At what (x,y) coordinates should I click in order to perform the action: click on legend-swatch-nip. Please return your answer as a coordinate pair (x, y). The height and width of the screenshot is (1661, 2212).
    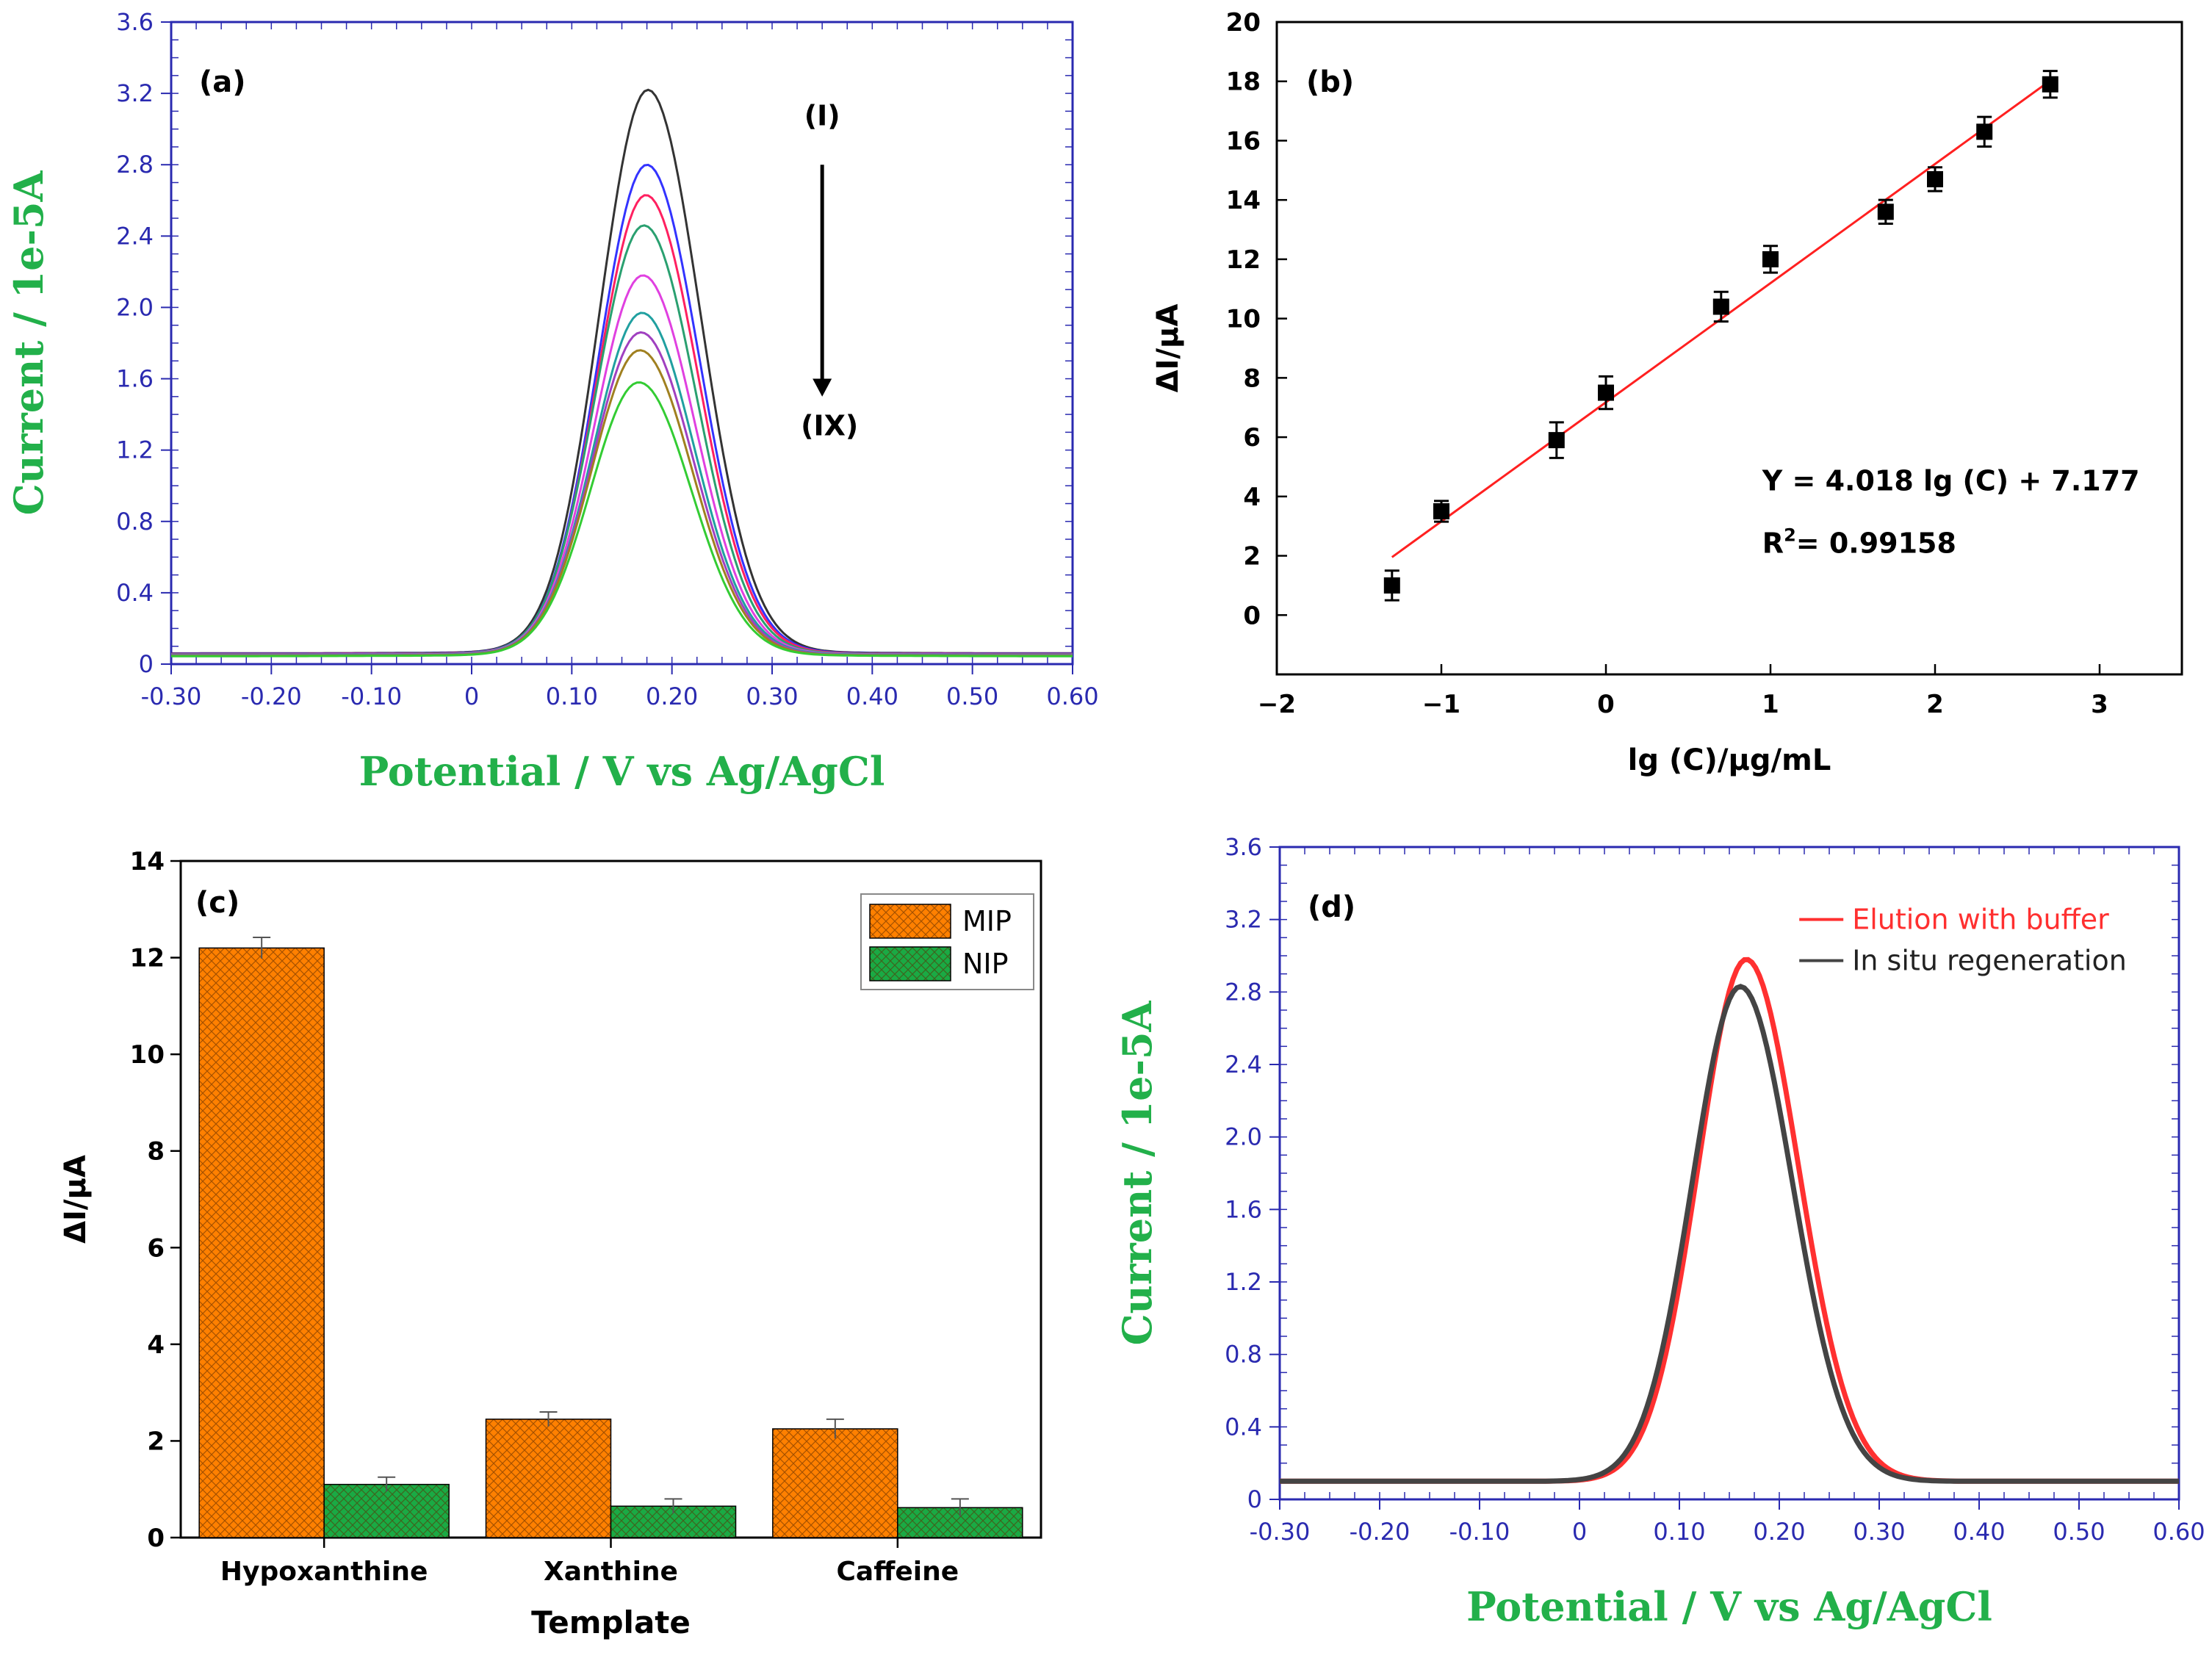
    Looking at the image, I should click on (910, 963).